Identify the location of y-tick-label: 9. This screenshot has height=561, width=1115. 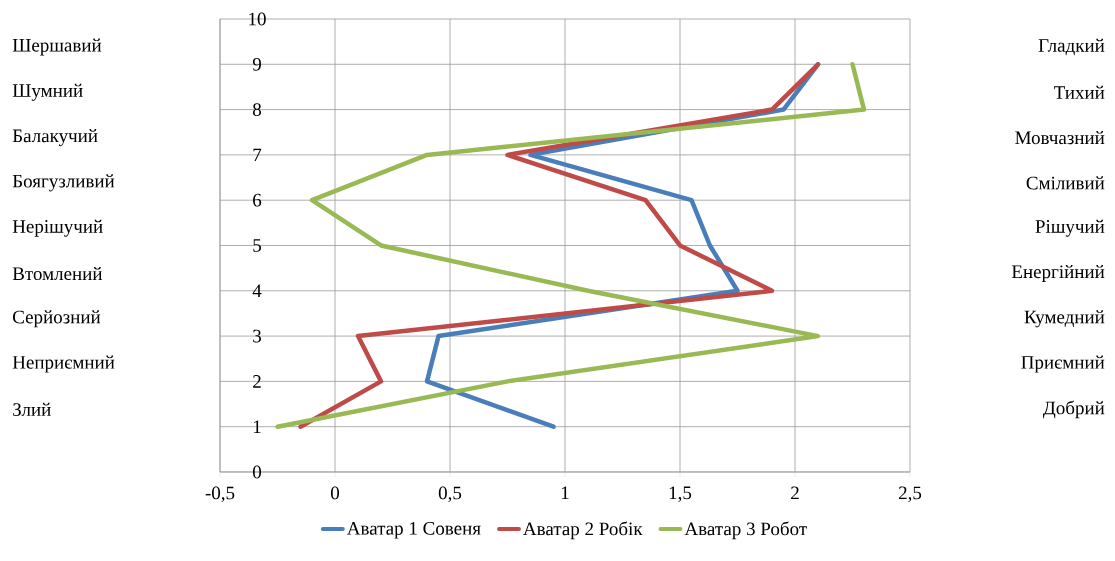
(256, 64).